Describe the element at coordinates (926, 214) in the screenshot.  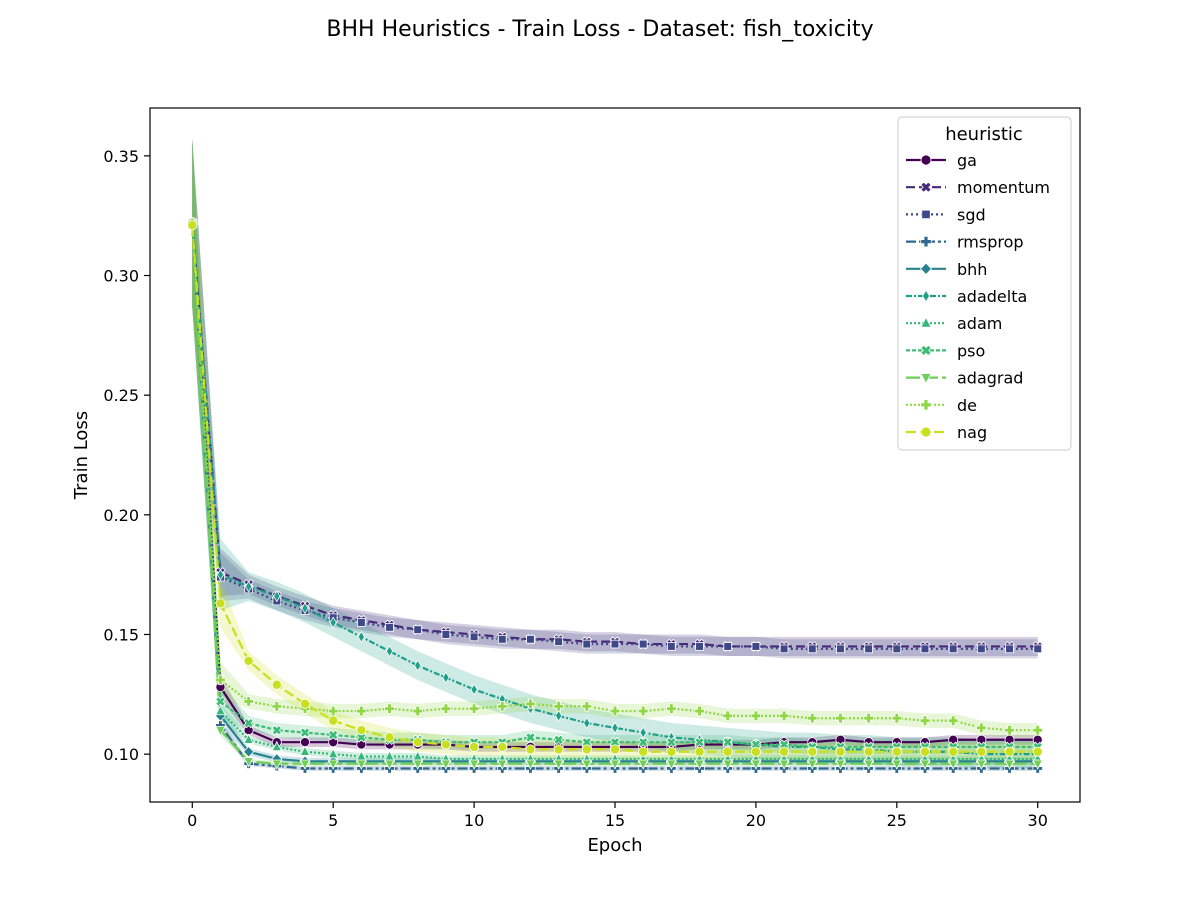
I see `legend-marker-sgd` at that location.